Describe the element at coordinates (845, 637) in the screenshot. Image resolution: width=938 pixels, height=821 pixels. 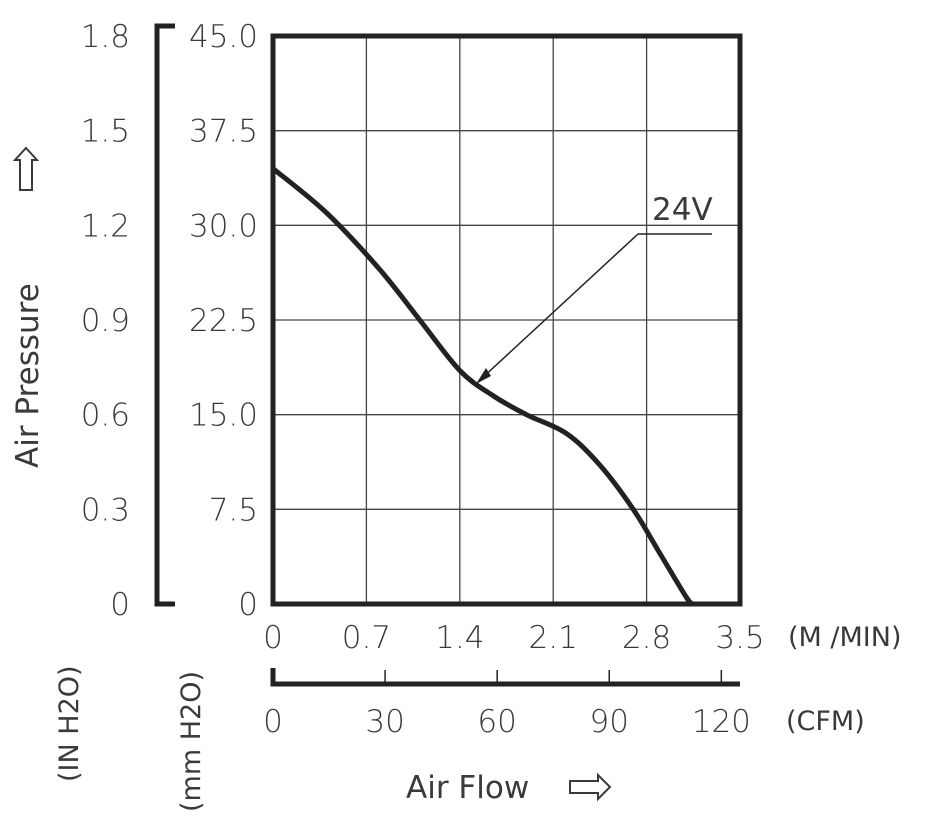
I see `x-m3-unit: (M /MIN)` at that location.